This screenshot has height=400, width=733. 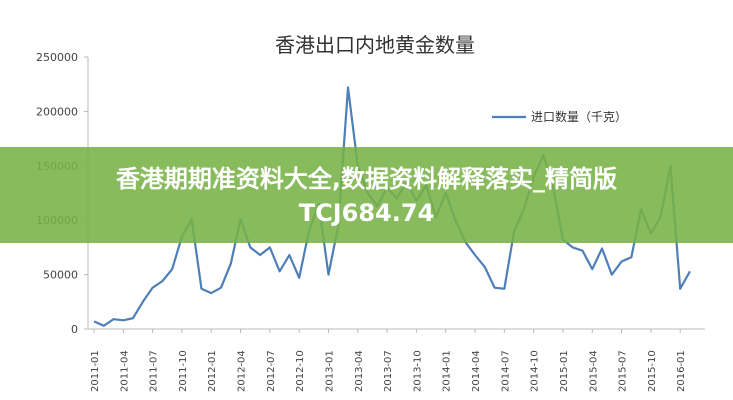 What do you see at coordinates (329, 371) in the screenshot?
I see `x-tick-label: 2013-01` at bounding box center [329, 371].